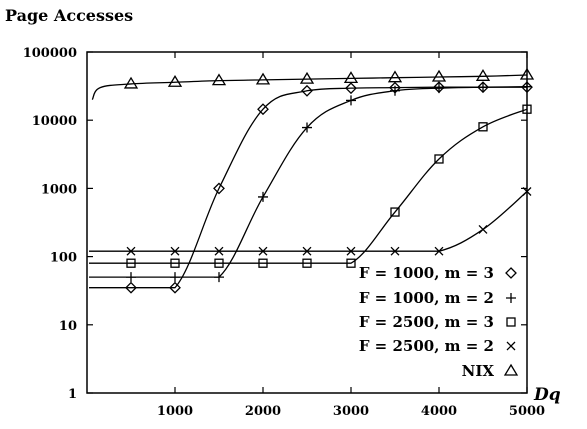  What do you see at coordinates (351, 411) in the screenshot?
I see `x-tick-label: 3000` at bounding box center [351, 411].